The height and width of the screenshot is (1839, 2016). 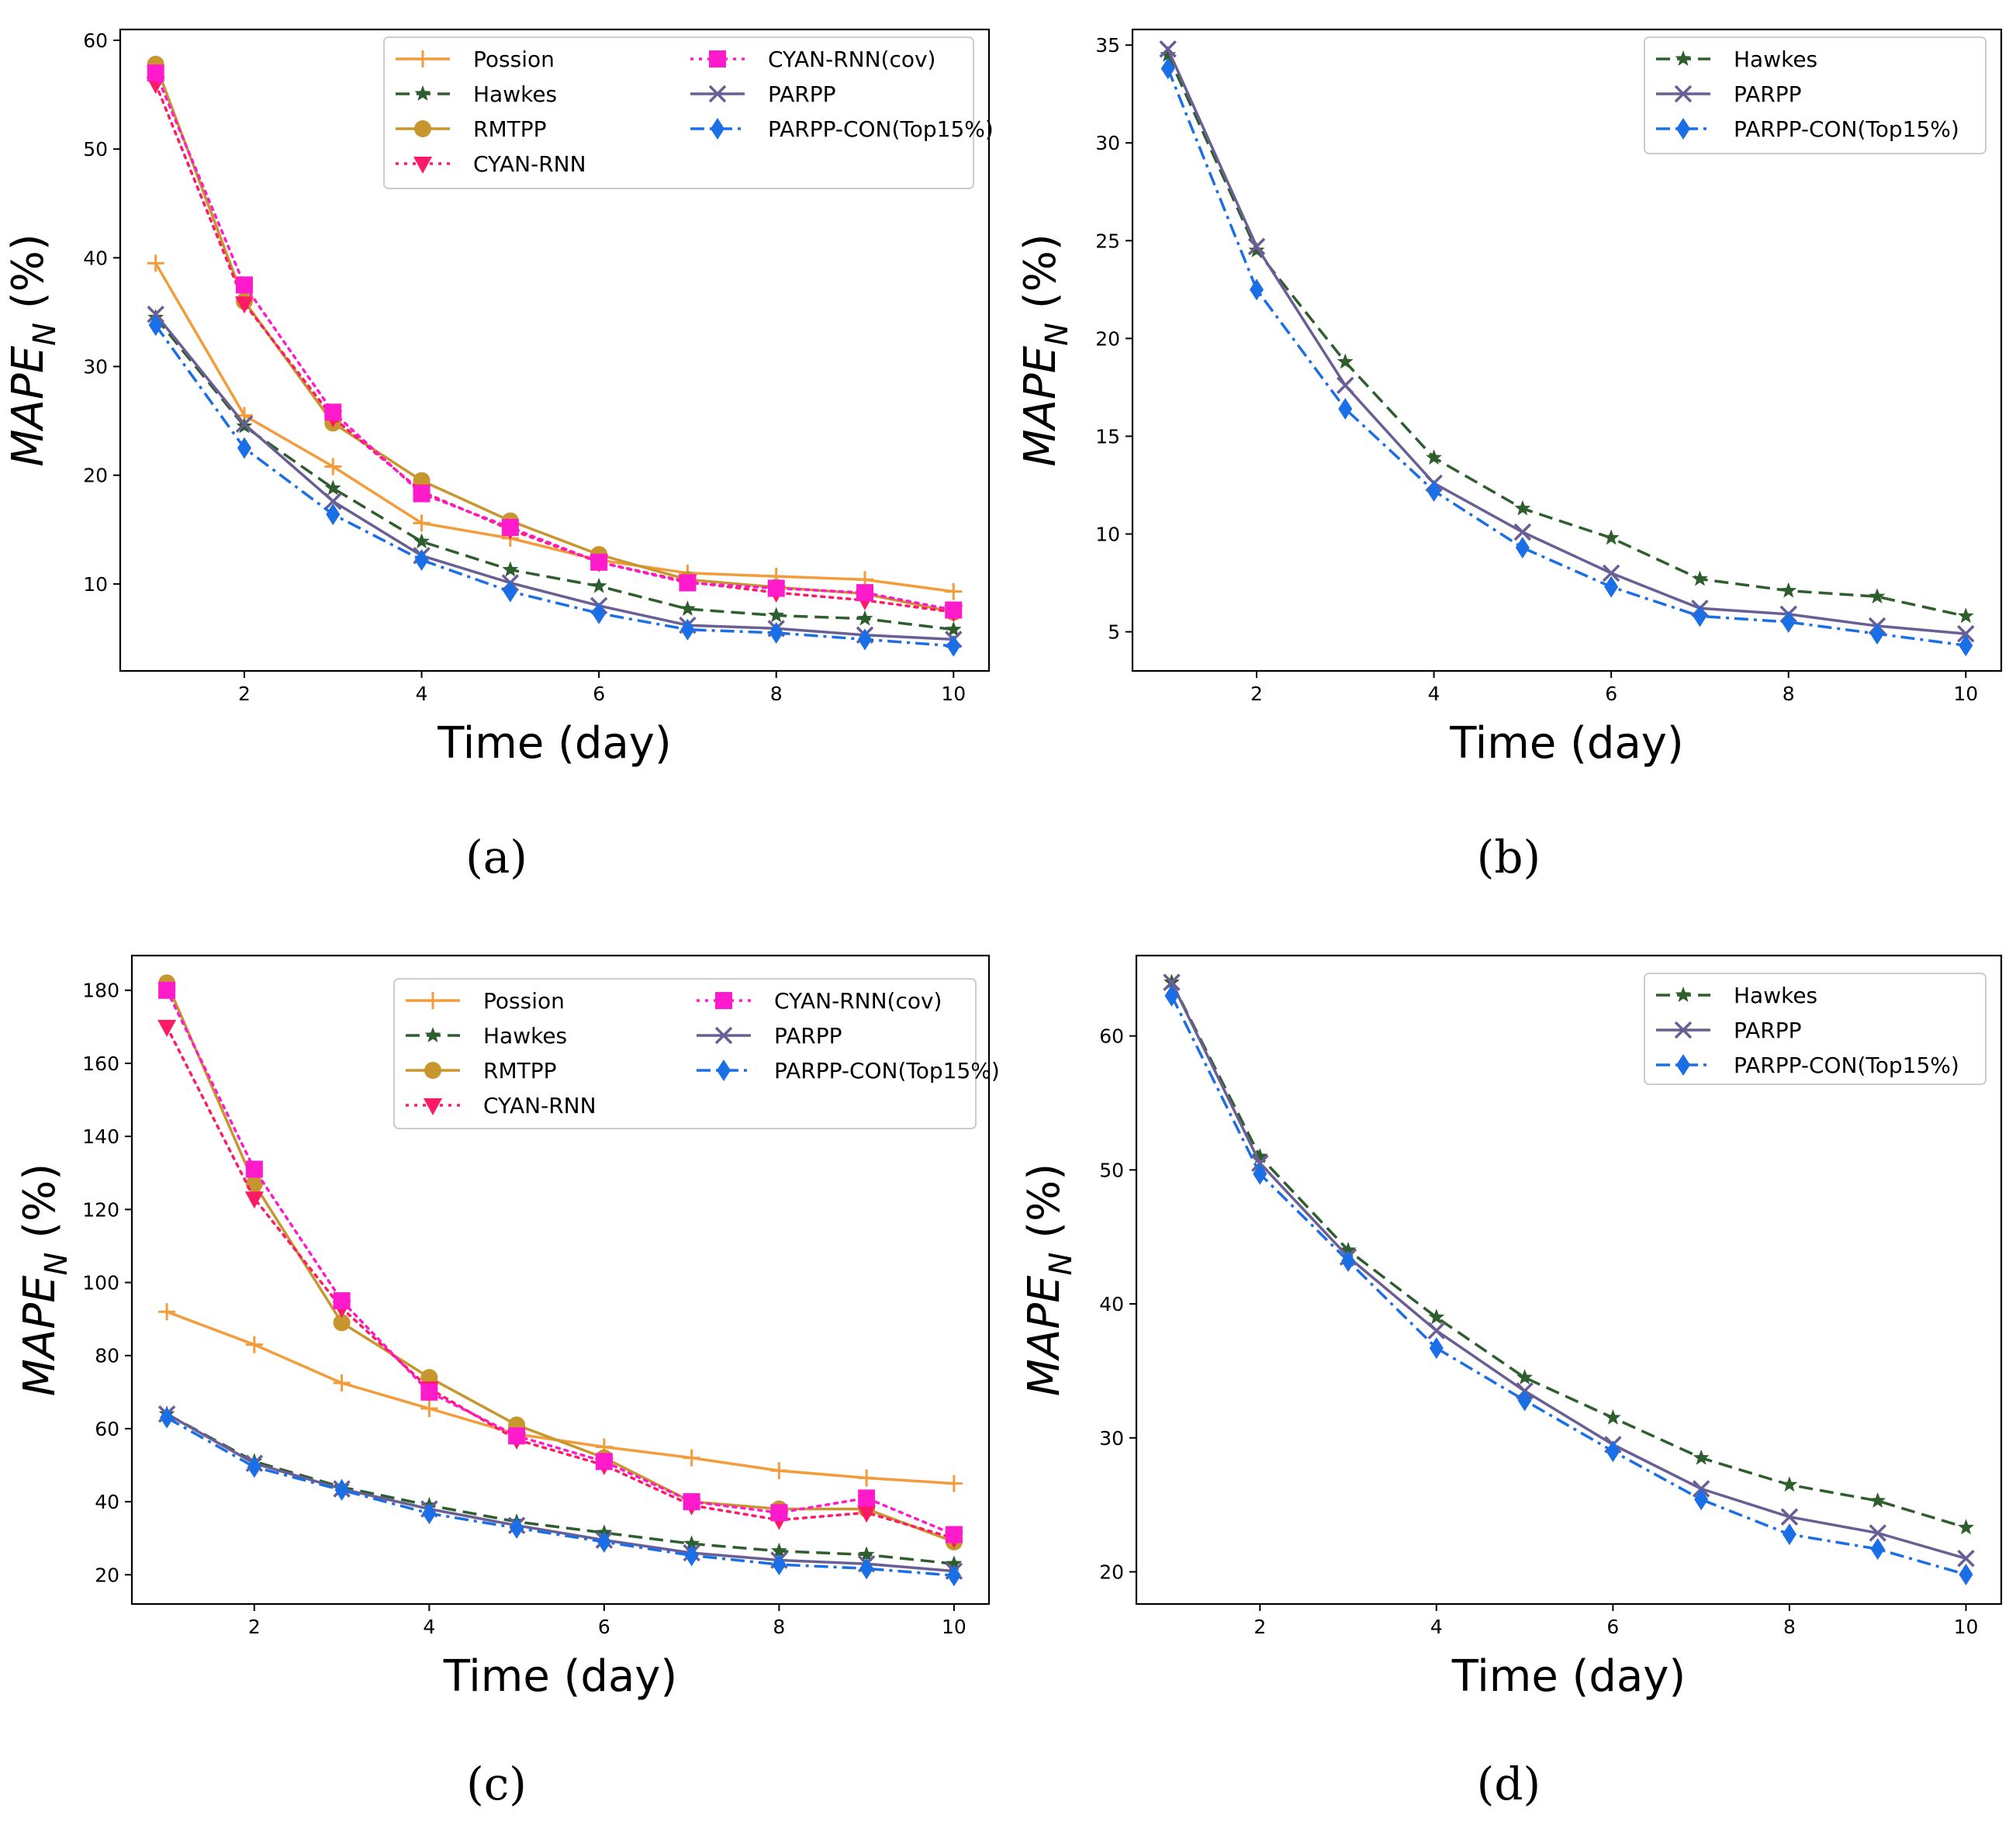 What do you see at coordinates (1107, 45) in the screenshot?
I see `y-tick-label: 35` at bounding box center [1107, 45].